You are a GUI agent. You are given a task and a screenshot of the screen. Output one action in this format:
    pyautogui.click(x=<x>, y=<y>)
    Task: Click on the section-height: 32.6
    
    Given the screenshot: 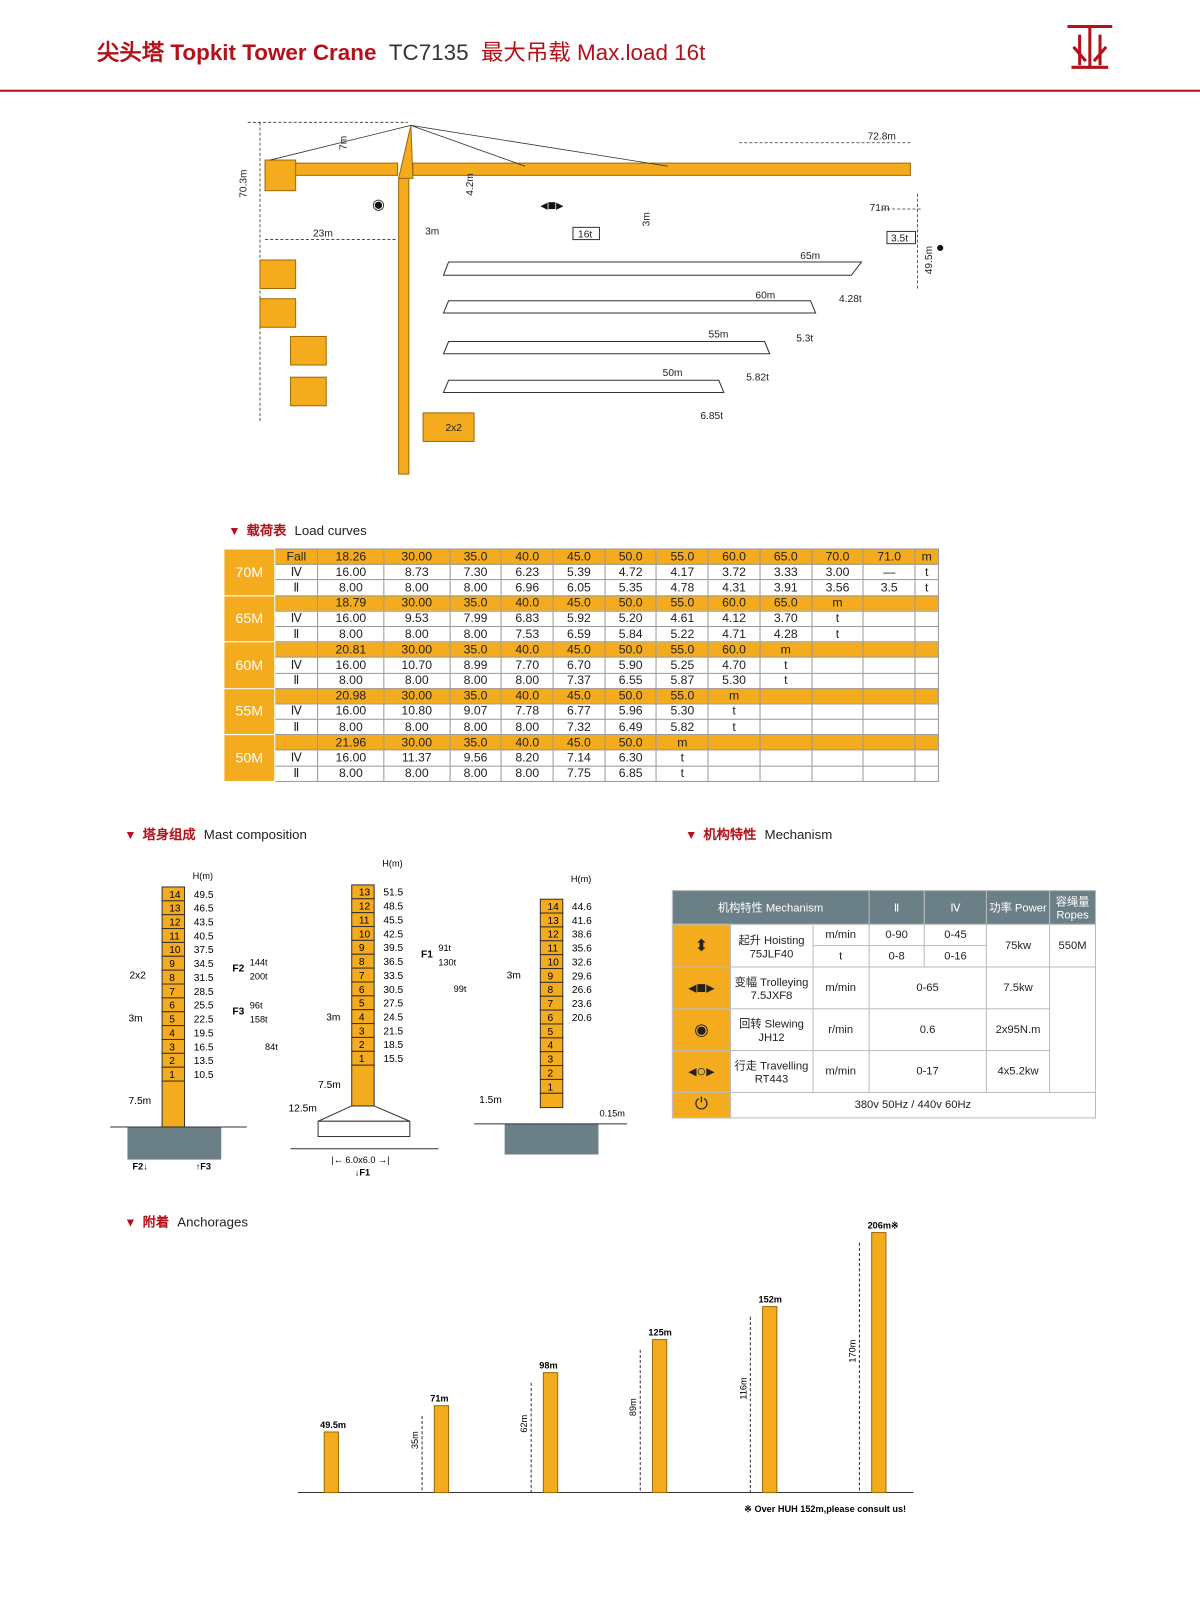 What is the action you would take?
    pyautogui.click(x=582, y=962)
    